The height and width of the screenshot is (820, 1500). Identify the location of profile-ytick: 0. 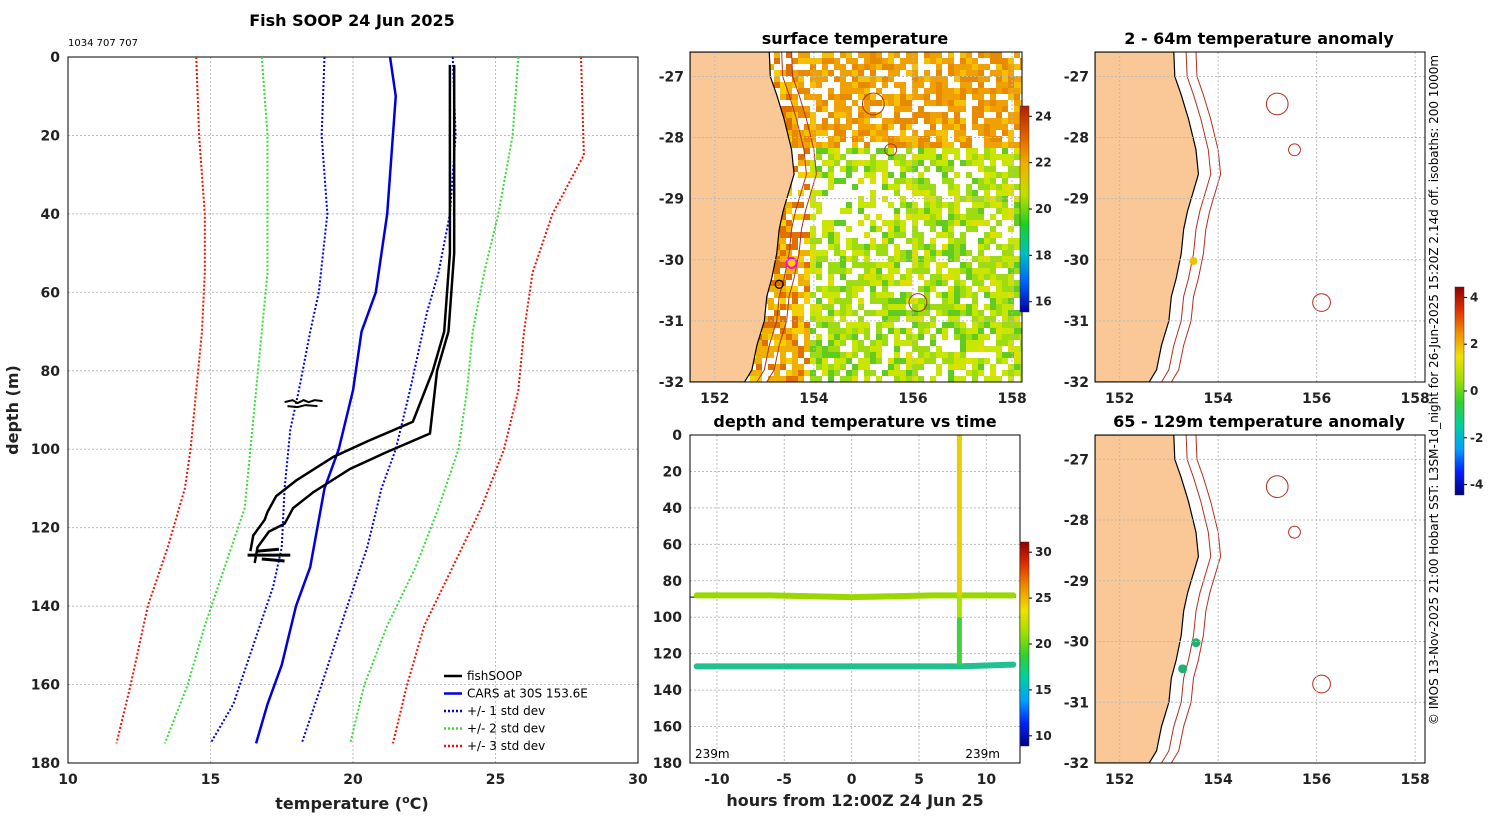
(55, 58).